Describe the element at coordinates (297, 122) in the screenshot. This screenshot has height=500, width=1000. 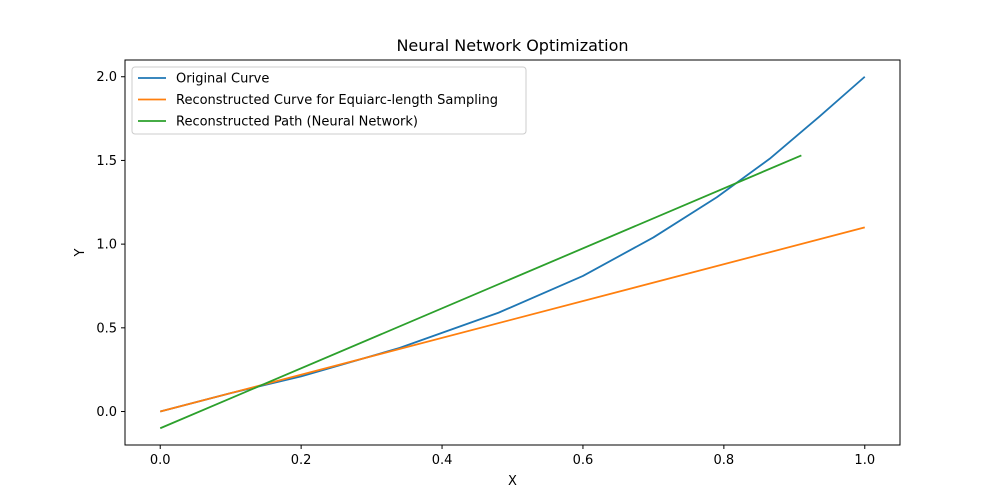
I see `legend-label: Reconstructed Path (Neural Network)` at that location.